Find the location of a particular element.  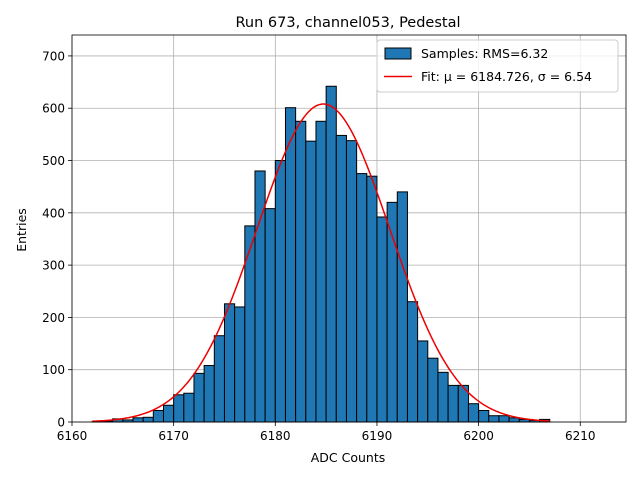

x-tick-label: 6180 is located at coordinates (275, 436).